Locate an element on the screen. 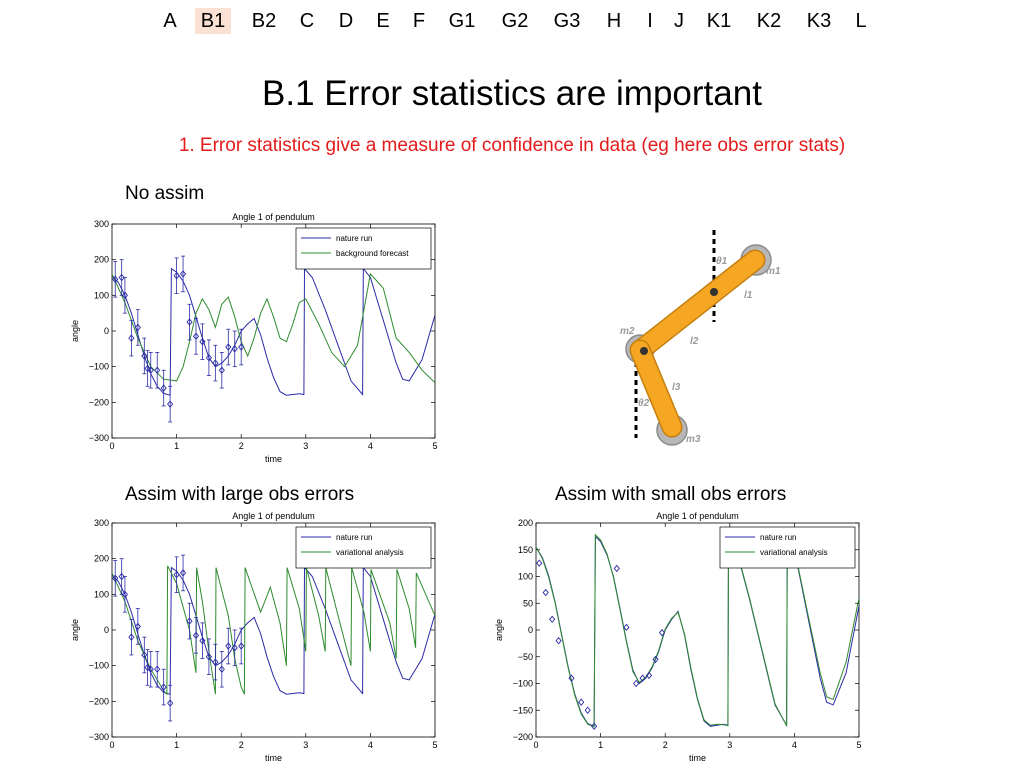 This screenshot has height=768, width=1024. double-pendulum-diagram: θ1 m1 l1 l2 m2 l3 θ2 m3 is located at coordinates (700, 338).